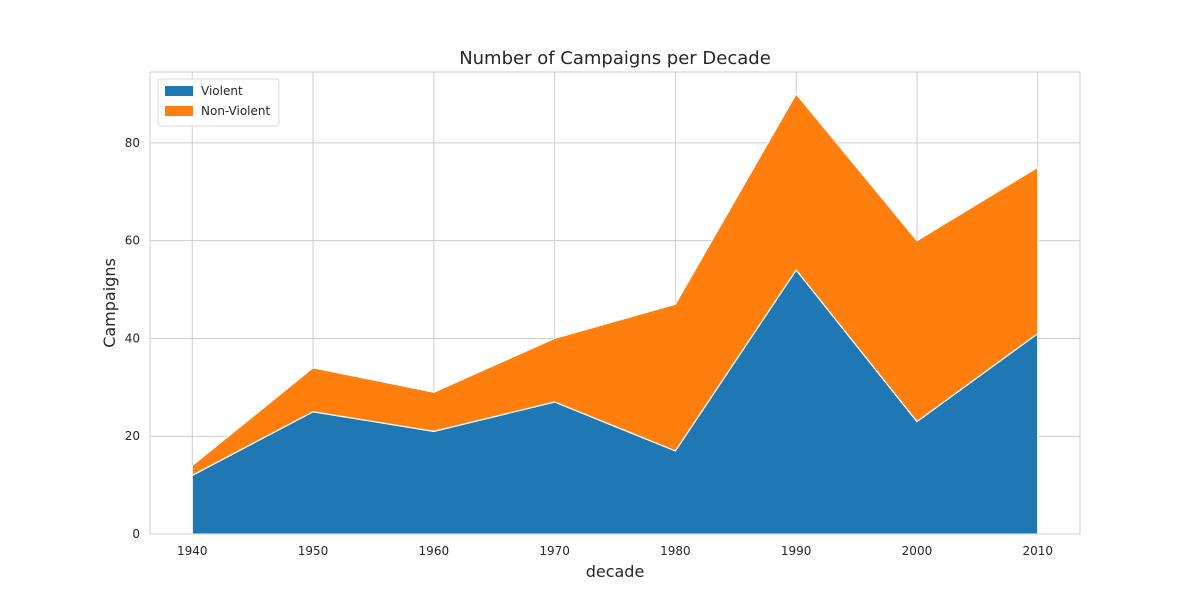 The width and height of the screenshot is (1200, 600). I want to click on x-tick-label-2010: 2010, so click(1037, 551).